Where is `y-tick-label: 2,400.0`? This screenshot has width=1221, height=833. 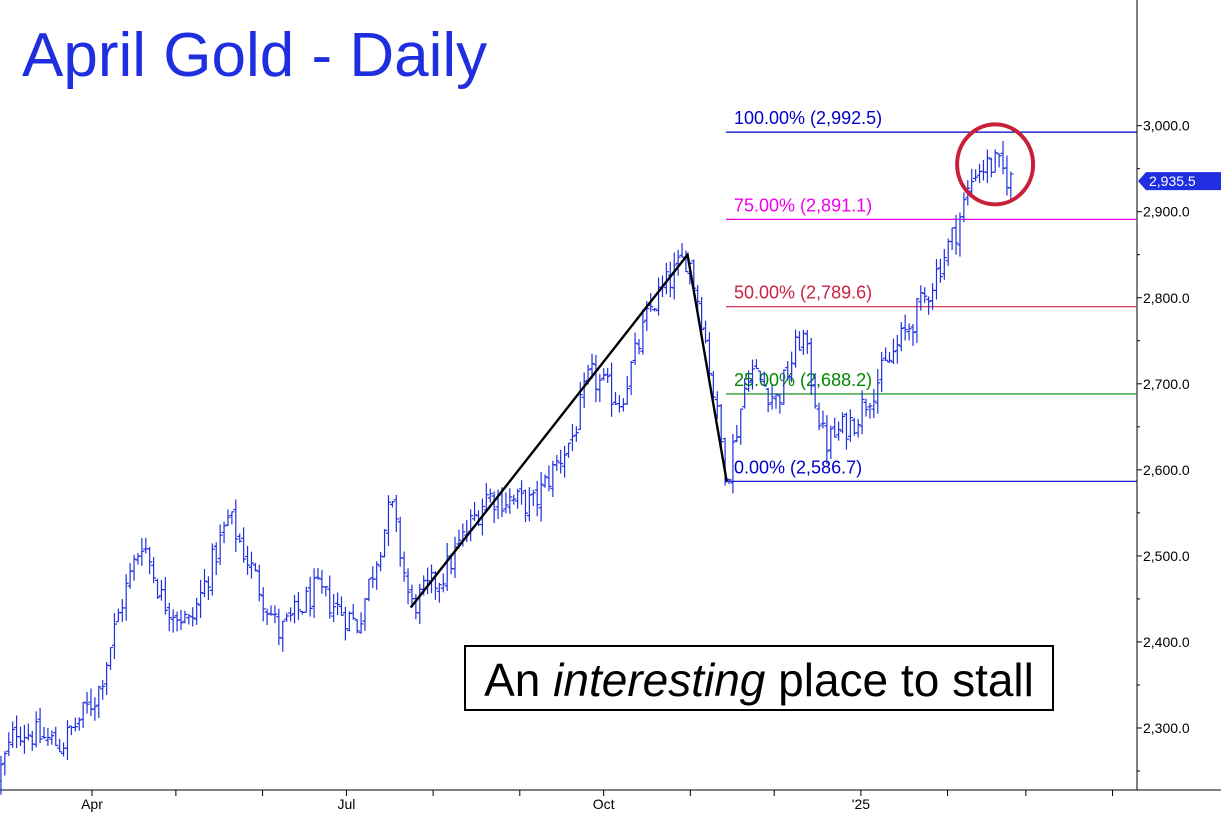 y-tick-label: 2,400.0 is located at coordinates (1166, 642).